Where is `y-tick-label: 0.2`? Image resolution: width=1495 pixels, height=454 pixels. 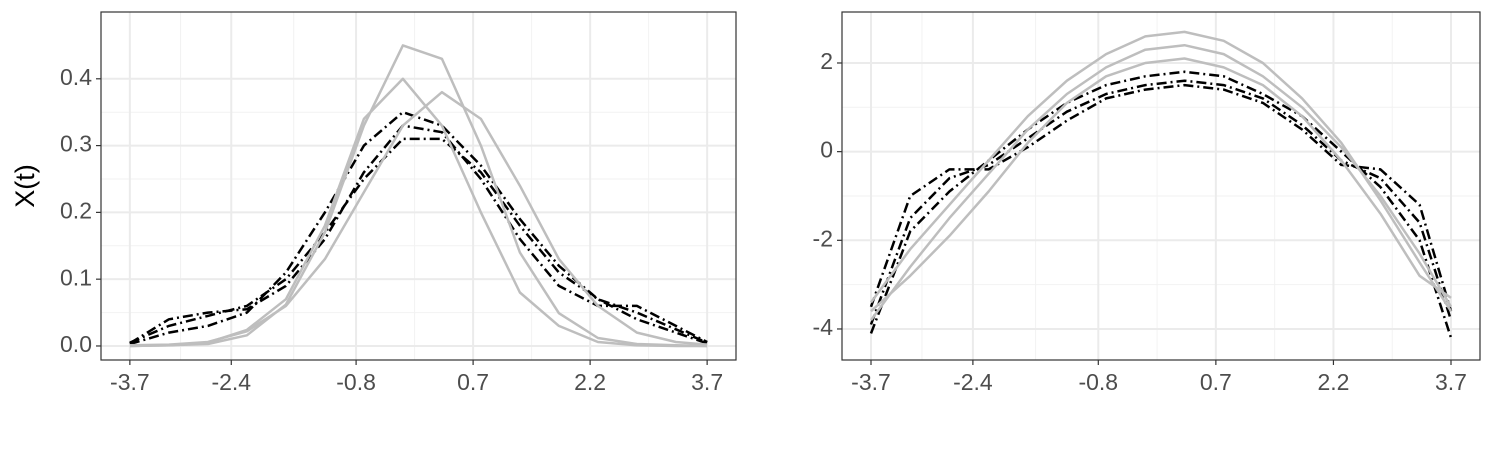
y-tick-label: 0.2 is located at coordinates (76, 210).